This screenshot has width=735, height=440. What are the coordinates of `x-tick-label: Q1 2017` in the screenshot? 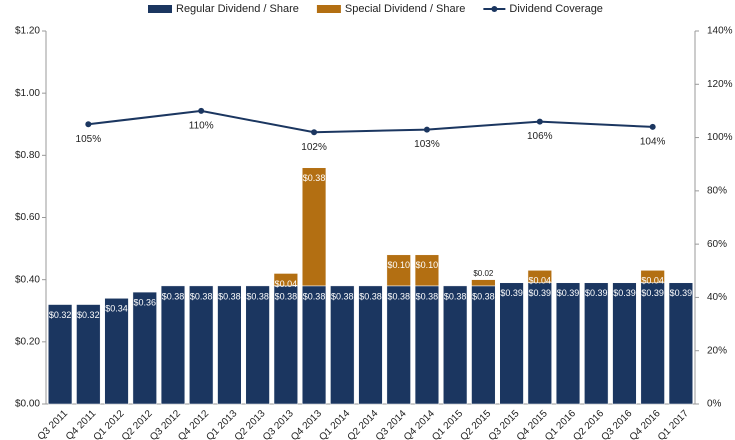 It's located at (673, 424).